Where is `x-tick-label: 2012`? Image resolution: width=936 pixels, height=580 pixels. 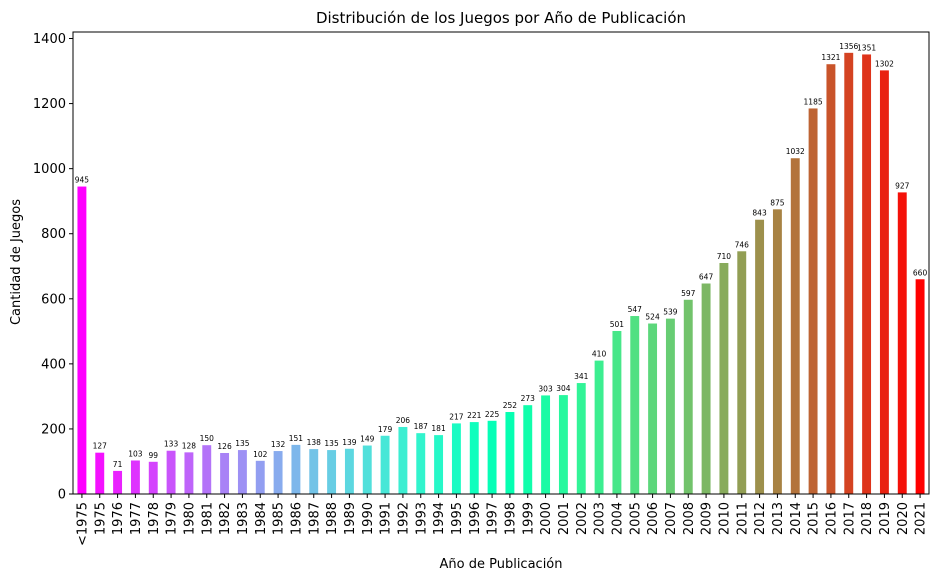
x-tick-label: 2012 is located at coordinates (760, 518).